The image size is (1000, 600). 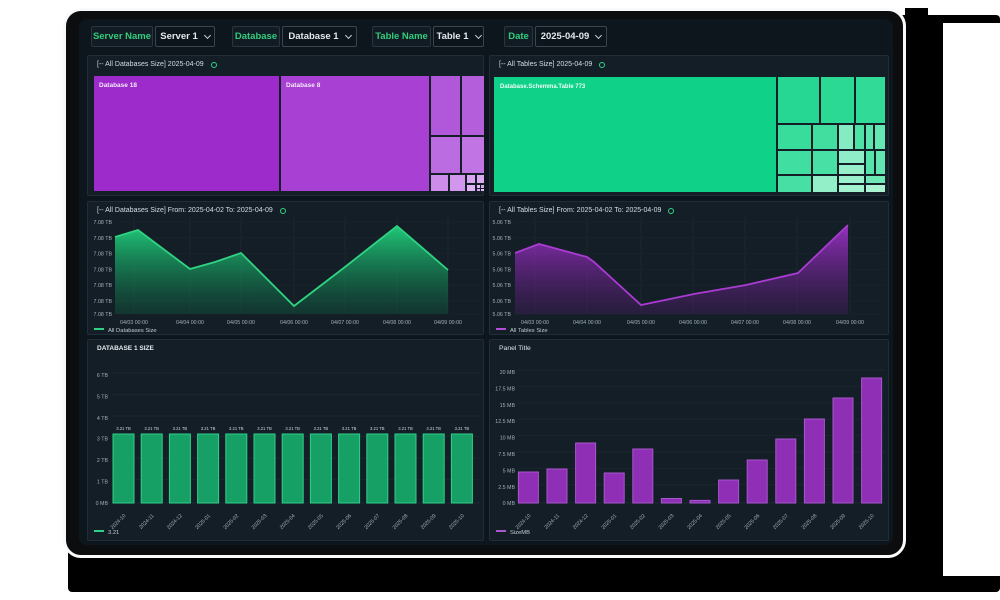 I want to click on svg-text: 2.5 MB, so click(x=506, y=488).